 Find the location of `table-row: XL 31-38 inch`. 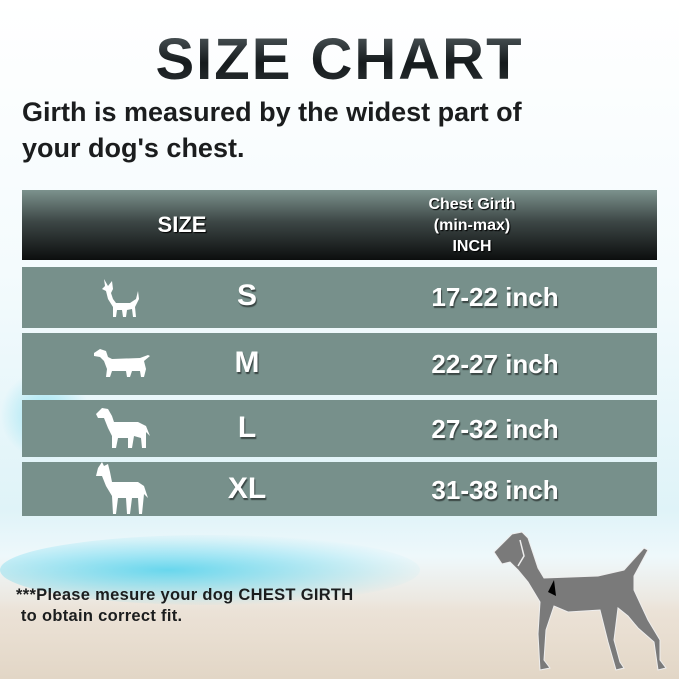

table-row: XL 31-38 inch is located at coordinates (339, 489).